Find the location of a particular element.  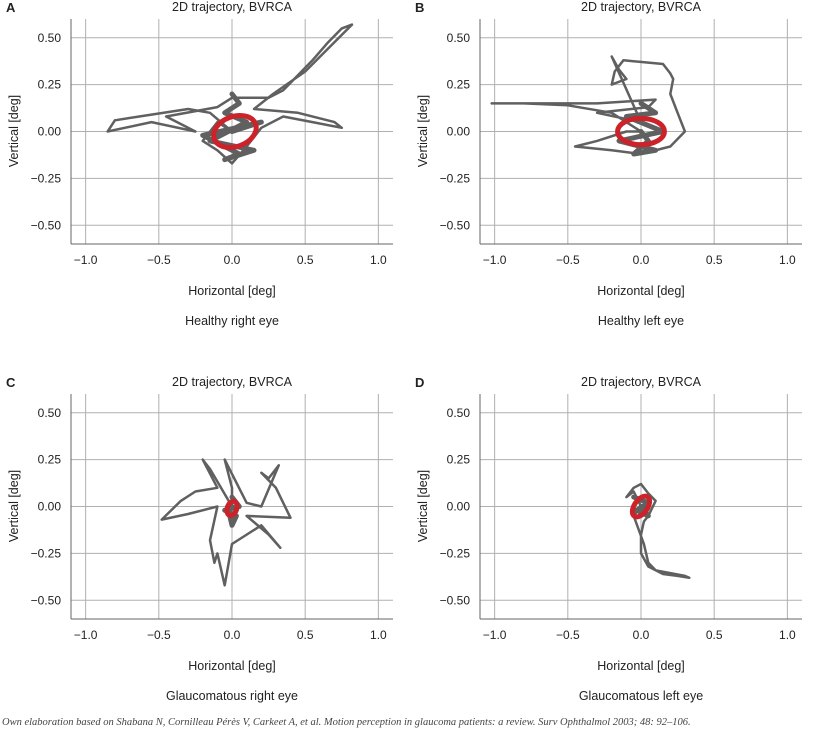

chart-b: −1.0 −0.5 0.0 0.5 1.0 0.50 0.25 0.00 −0.25 −0.50 is located at coordinates (621, 143).